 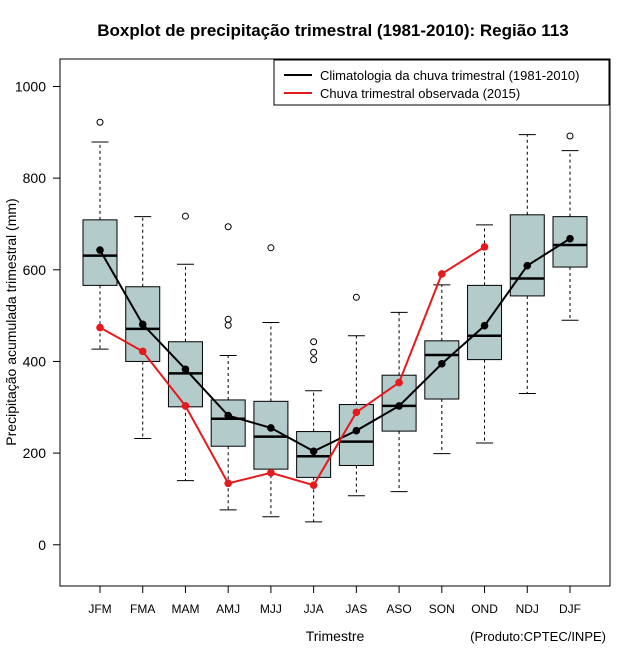 I want to click on series-point-climatology-fma, so click(x=142, y=324).